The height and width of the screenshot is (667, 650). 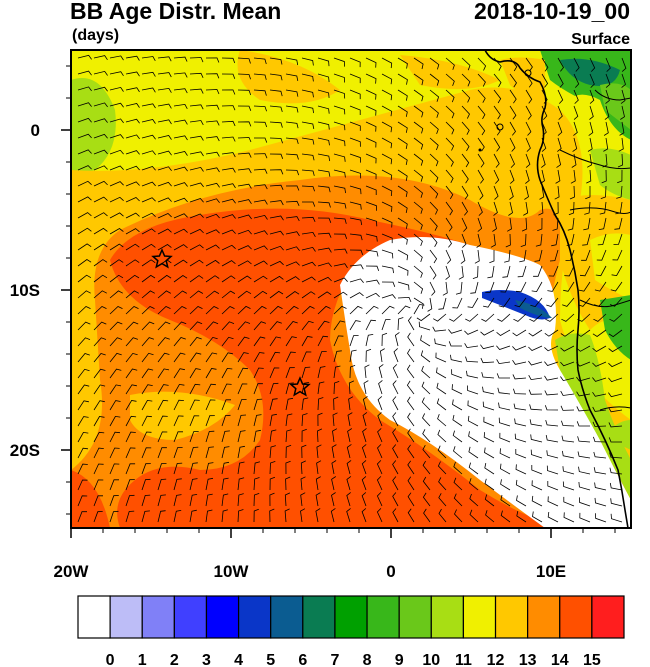 I want to click on colorbar-label: 10, so click(x=431, y=659).